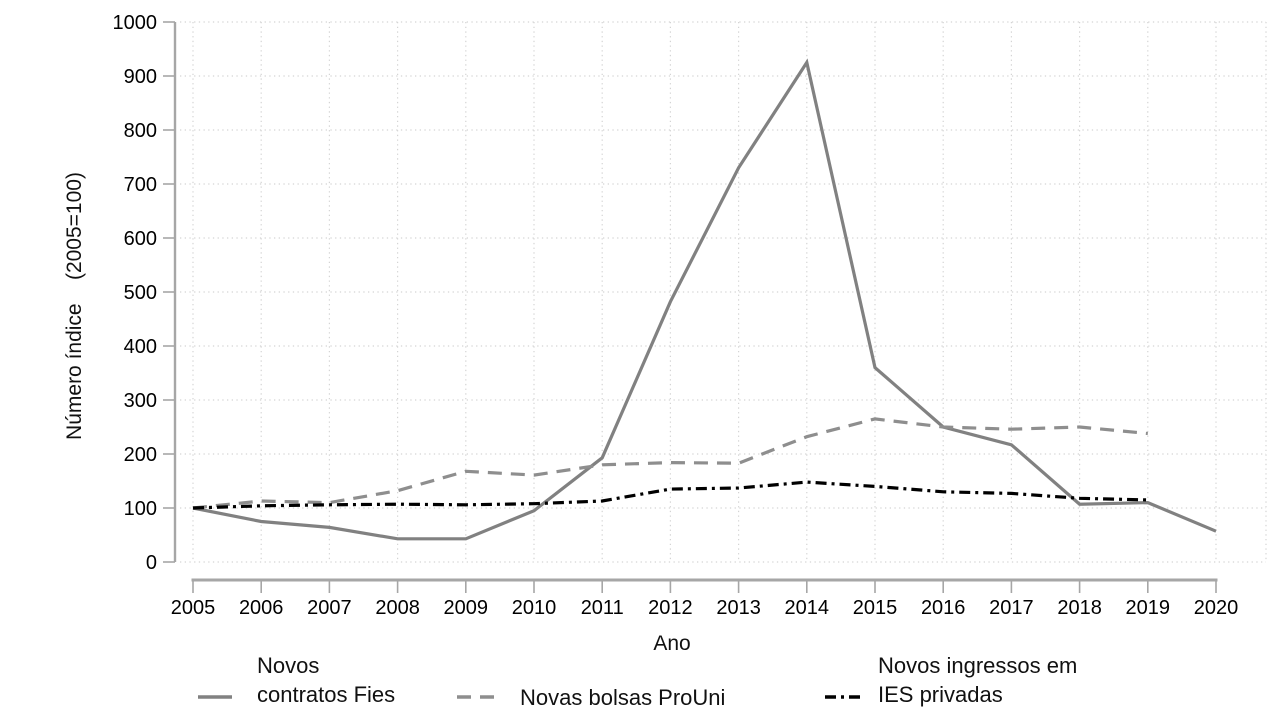  What do you see at coordinates (1216, 608) in the screenshot?
I see `x-tick-label: 2020` at bounding box center [1216, 608].